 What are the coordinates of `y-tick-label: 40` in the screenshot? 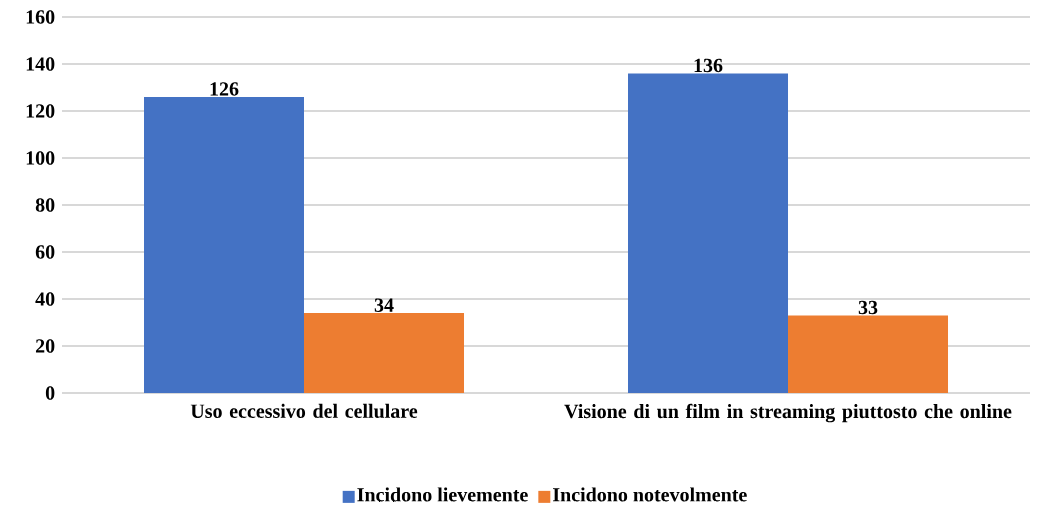 It's located at (45, 299).